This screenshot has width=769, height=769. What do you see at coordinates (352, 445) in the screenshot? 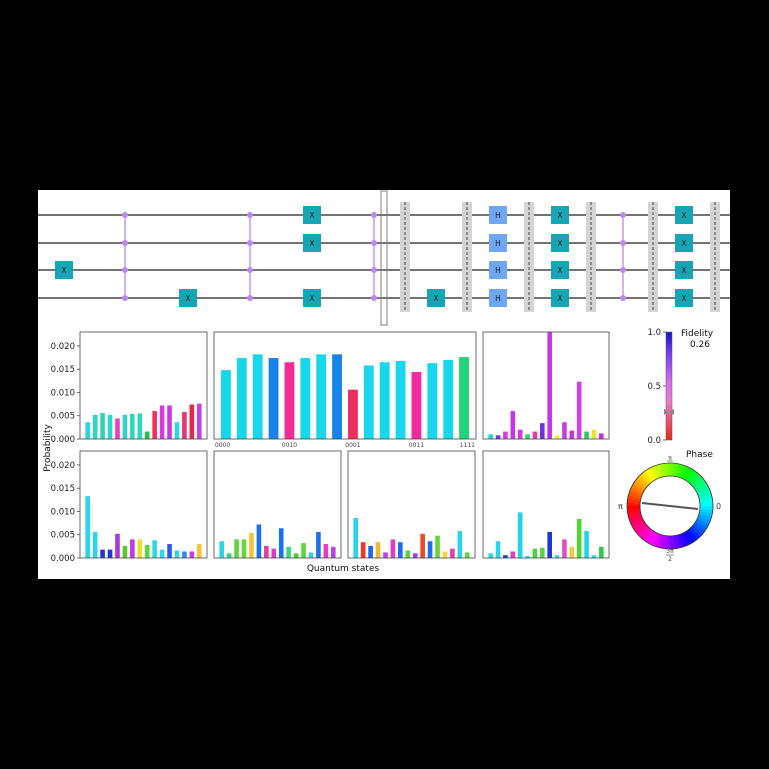
I see `x-tick-label: 0001` at bounding box center [352, 445].